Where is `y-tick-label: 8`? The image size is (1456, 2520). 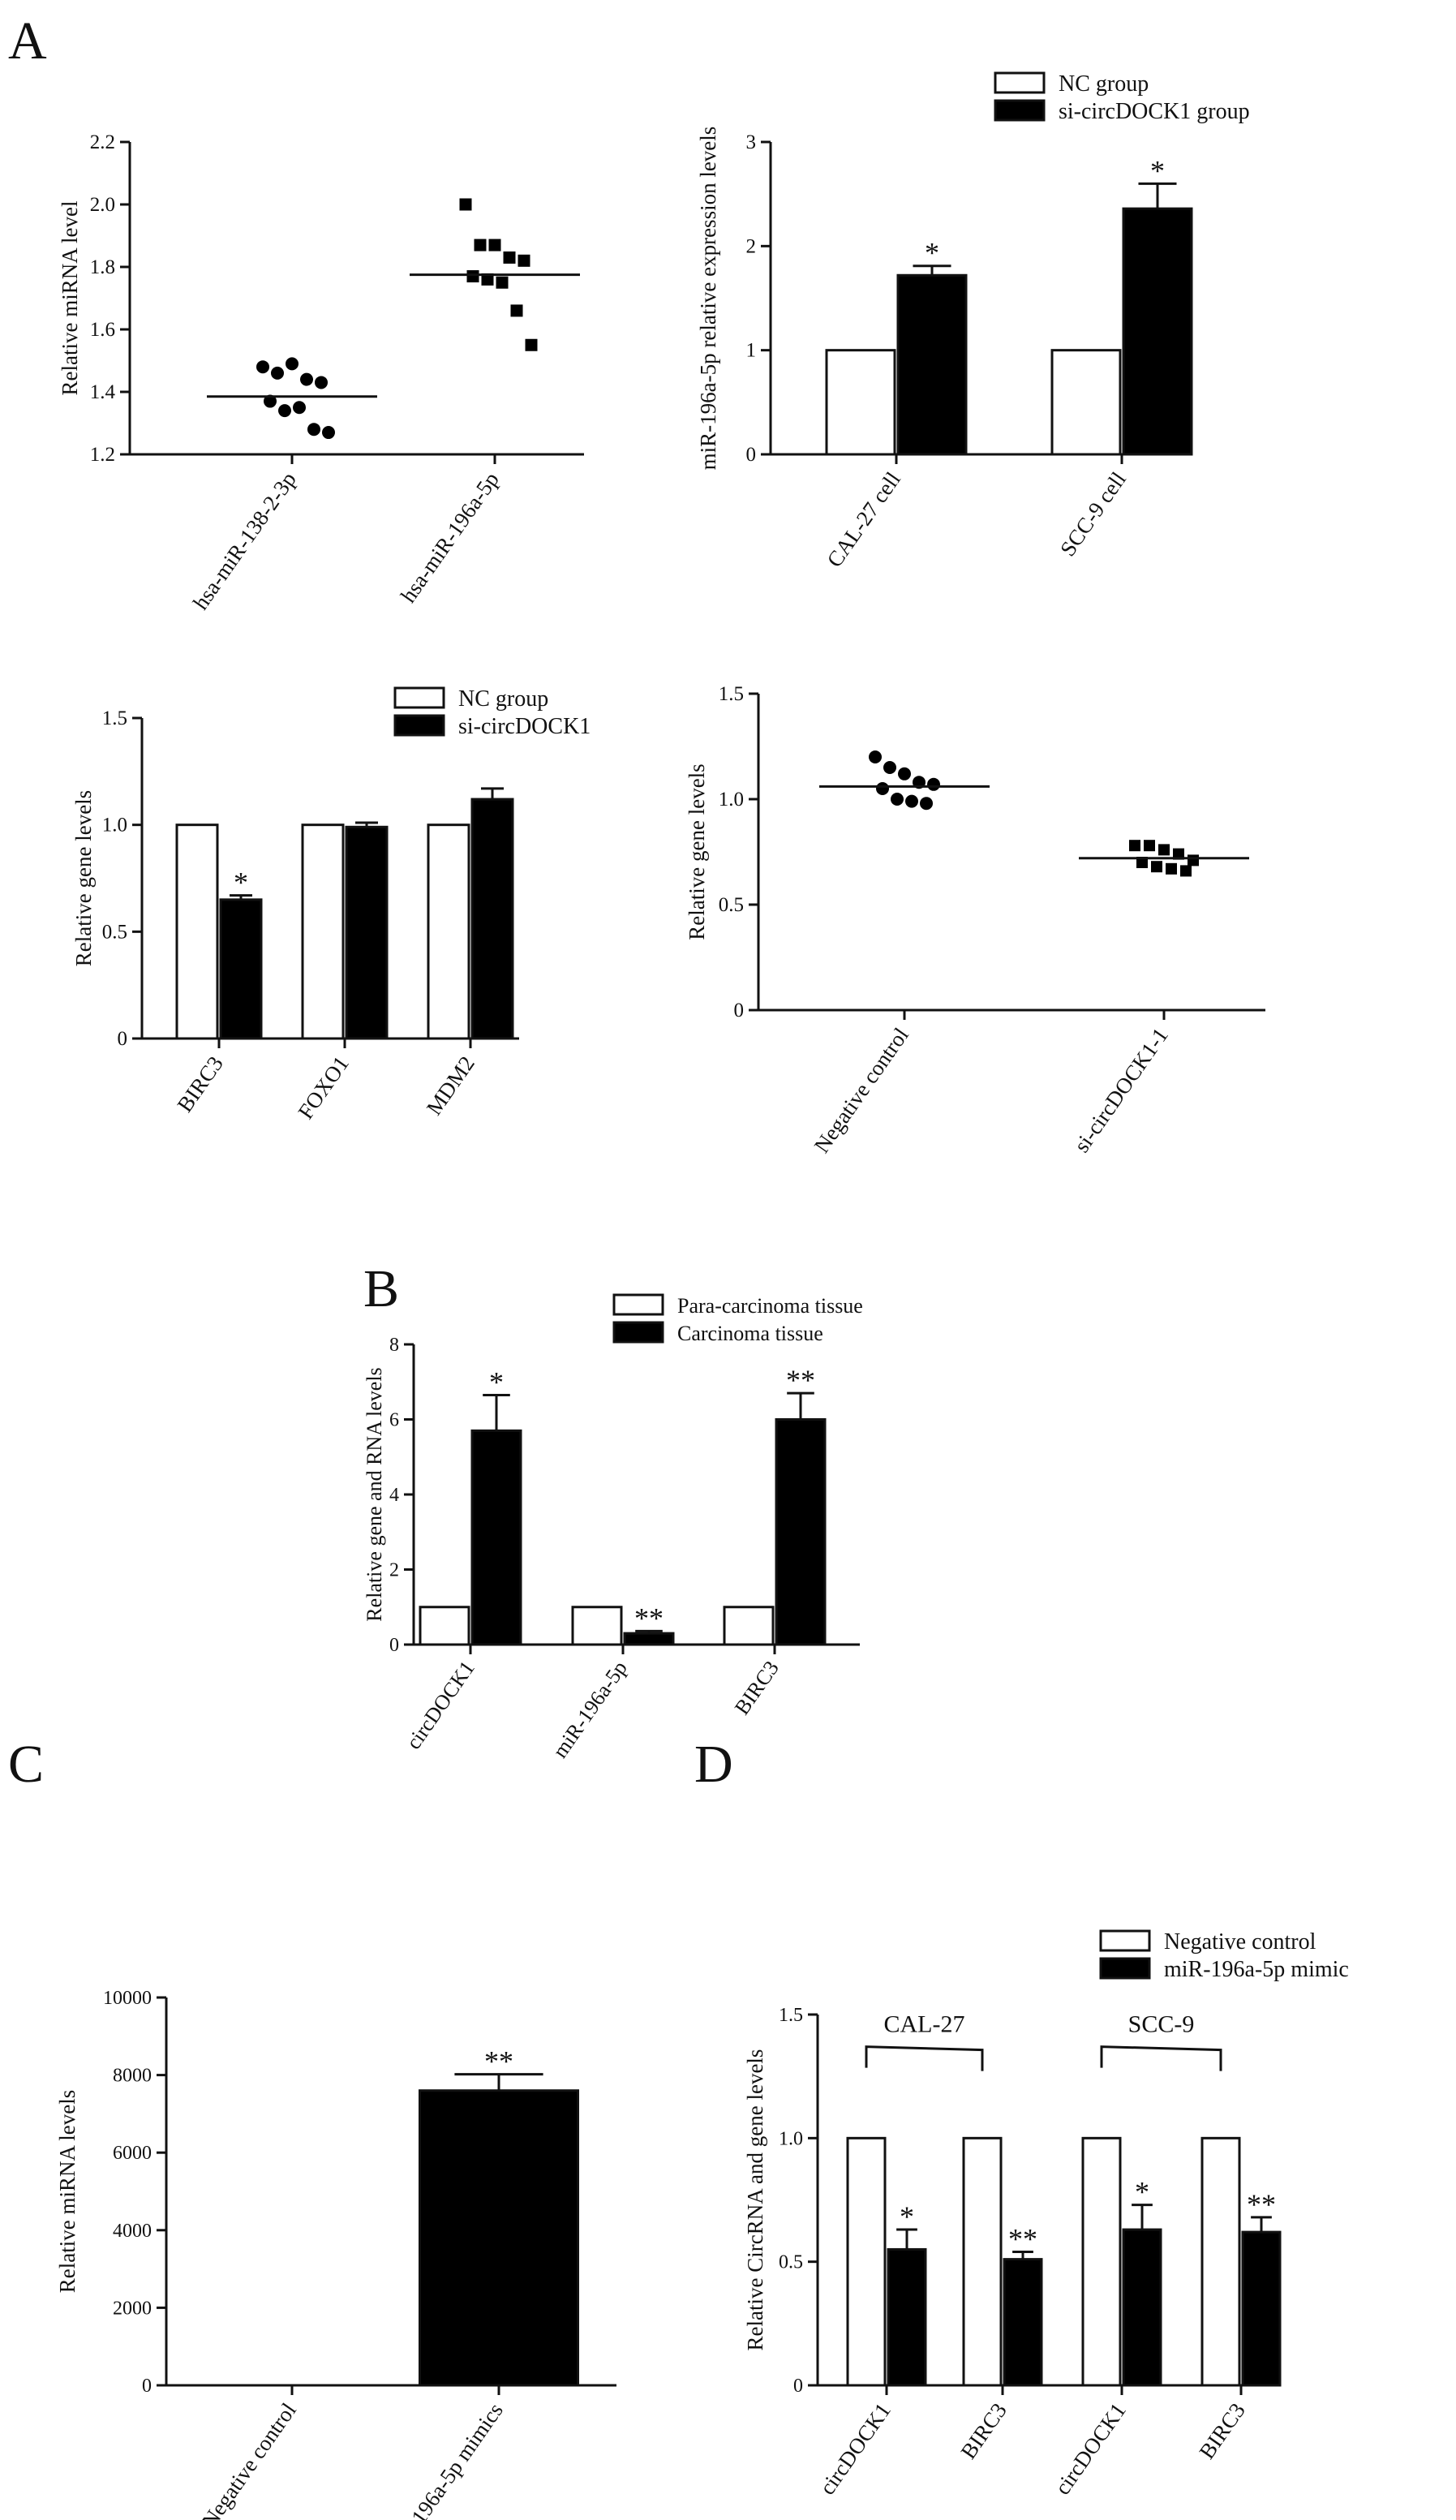 y-tick-label: 8 is located at coordinates (394, 1345).